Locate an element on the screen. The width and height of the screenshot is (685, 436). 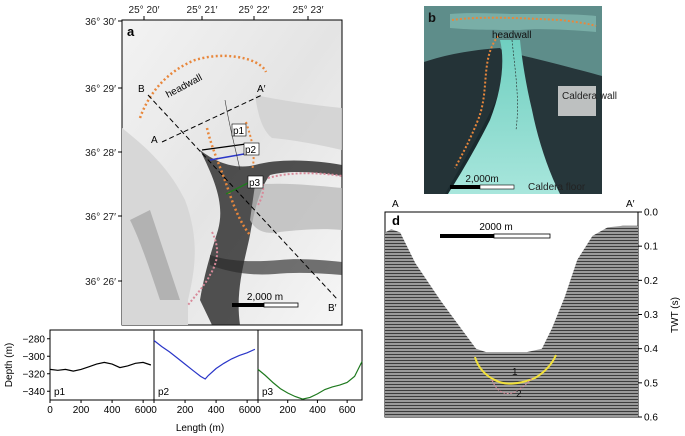
top-tick-label: 25° 20′ is located at coordinates (144, 10).